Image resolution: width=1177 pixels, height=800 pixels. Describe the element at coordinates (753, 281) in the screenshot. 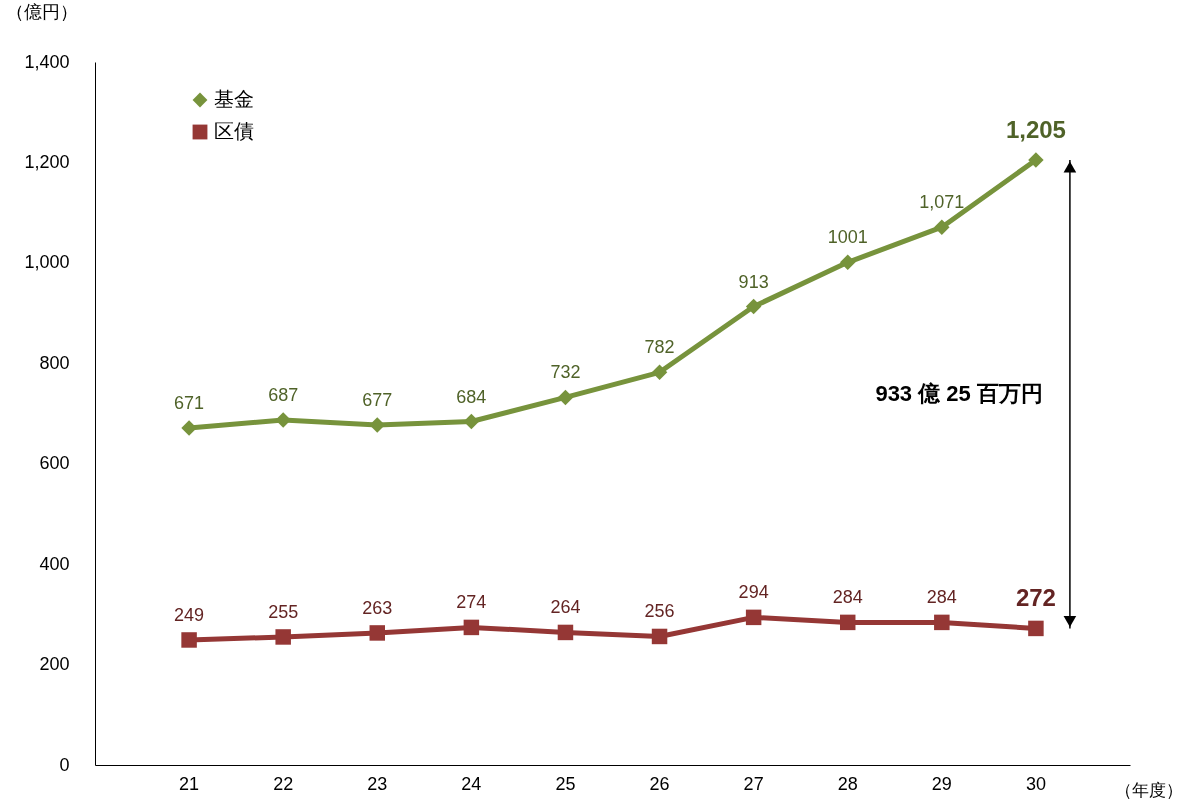

I see `data-label: 913` at that location.